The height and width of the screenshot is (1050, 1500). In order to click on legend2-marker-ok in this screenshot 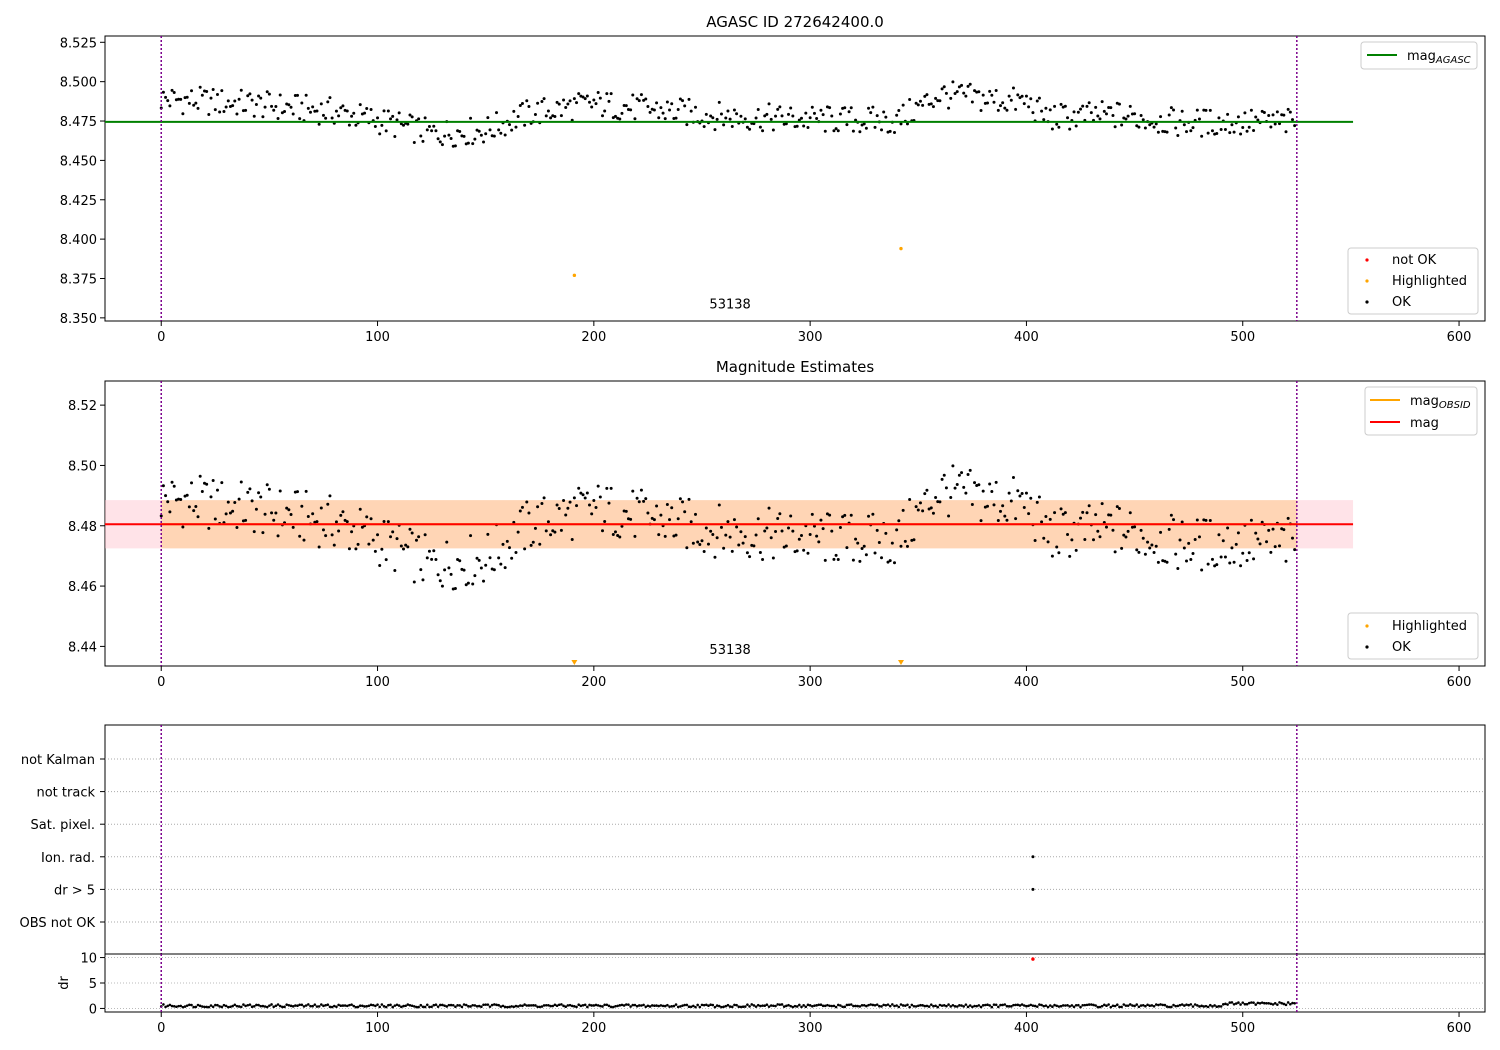, I will do `click(1367, 647)`.